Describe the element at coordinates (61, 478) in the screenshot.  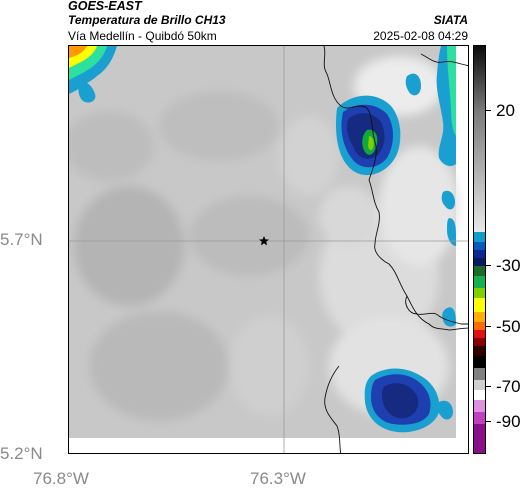
I see `lon-label-76.8: 76.8°W` at that location.